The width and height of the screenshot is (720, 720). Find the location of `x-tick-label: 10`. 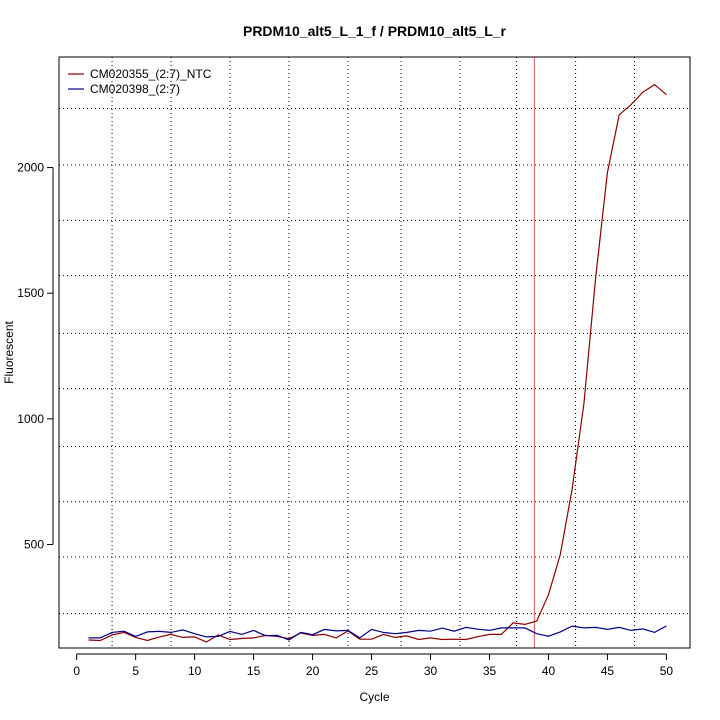

x-tick-label: 10 is located at coordinates (195, 671).